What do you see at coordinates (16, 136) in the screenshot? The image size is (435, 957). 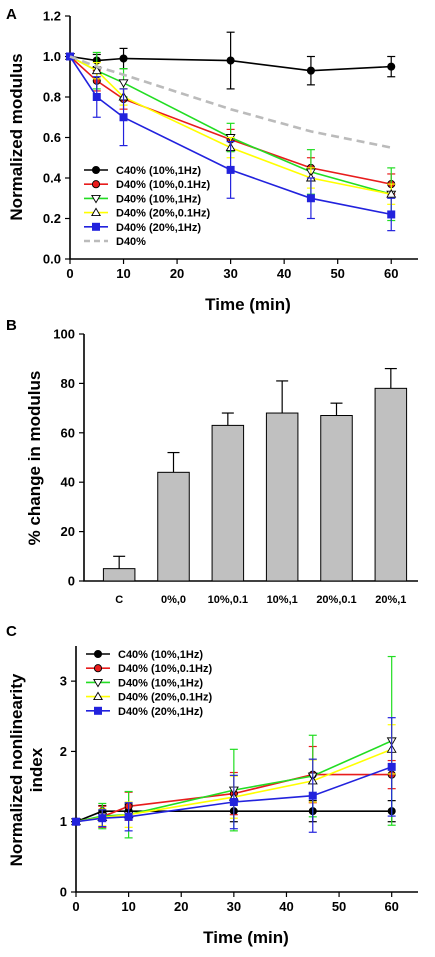 I see `panel-a-y-axis-label: Normalized modulus` at bounding box center [16, 136].